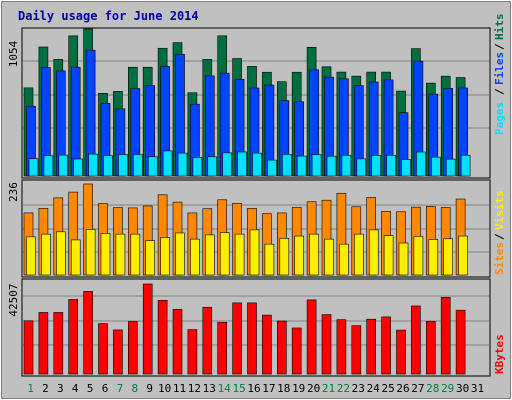 Image resolution: width=512 pixels, height=400 pixels. What do you see at coordinates (13, 53) in the screenshot?
I see `y-max-label-top: 1054` at bounding box center [13, 53].